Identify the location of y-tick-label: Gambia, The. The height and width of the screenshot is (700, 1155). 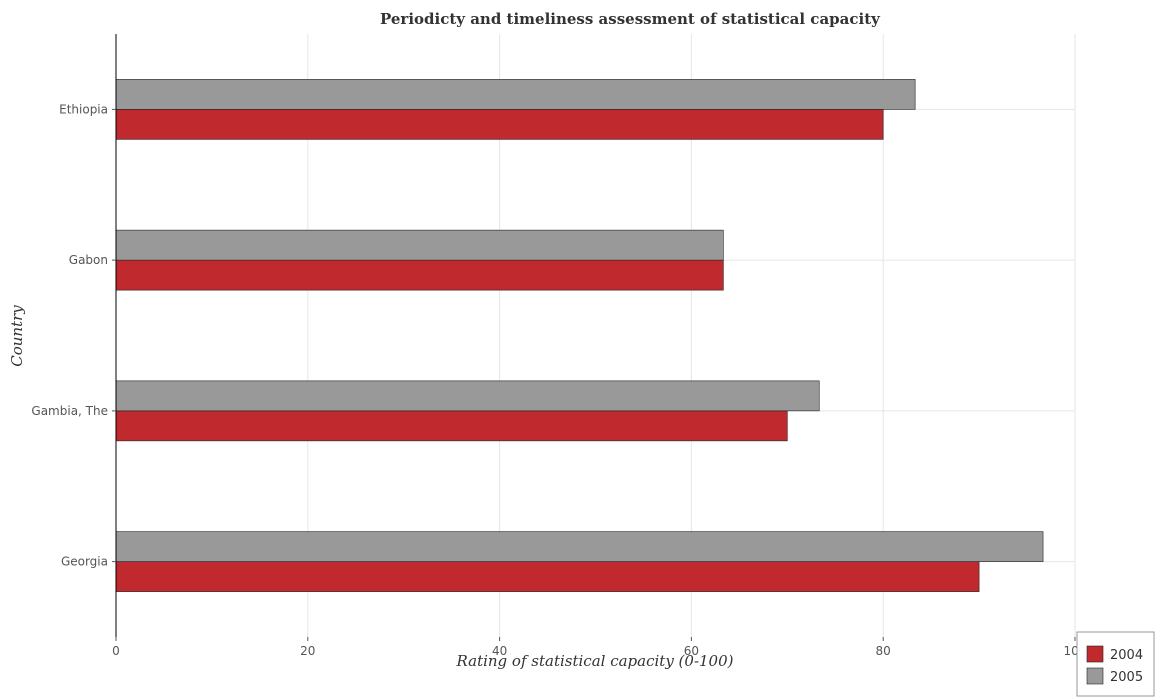
(69, 411).